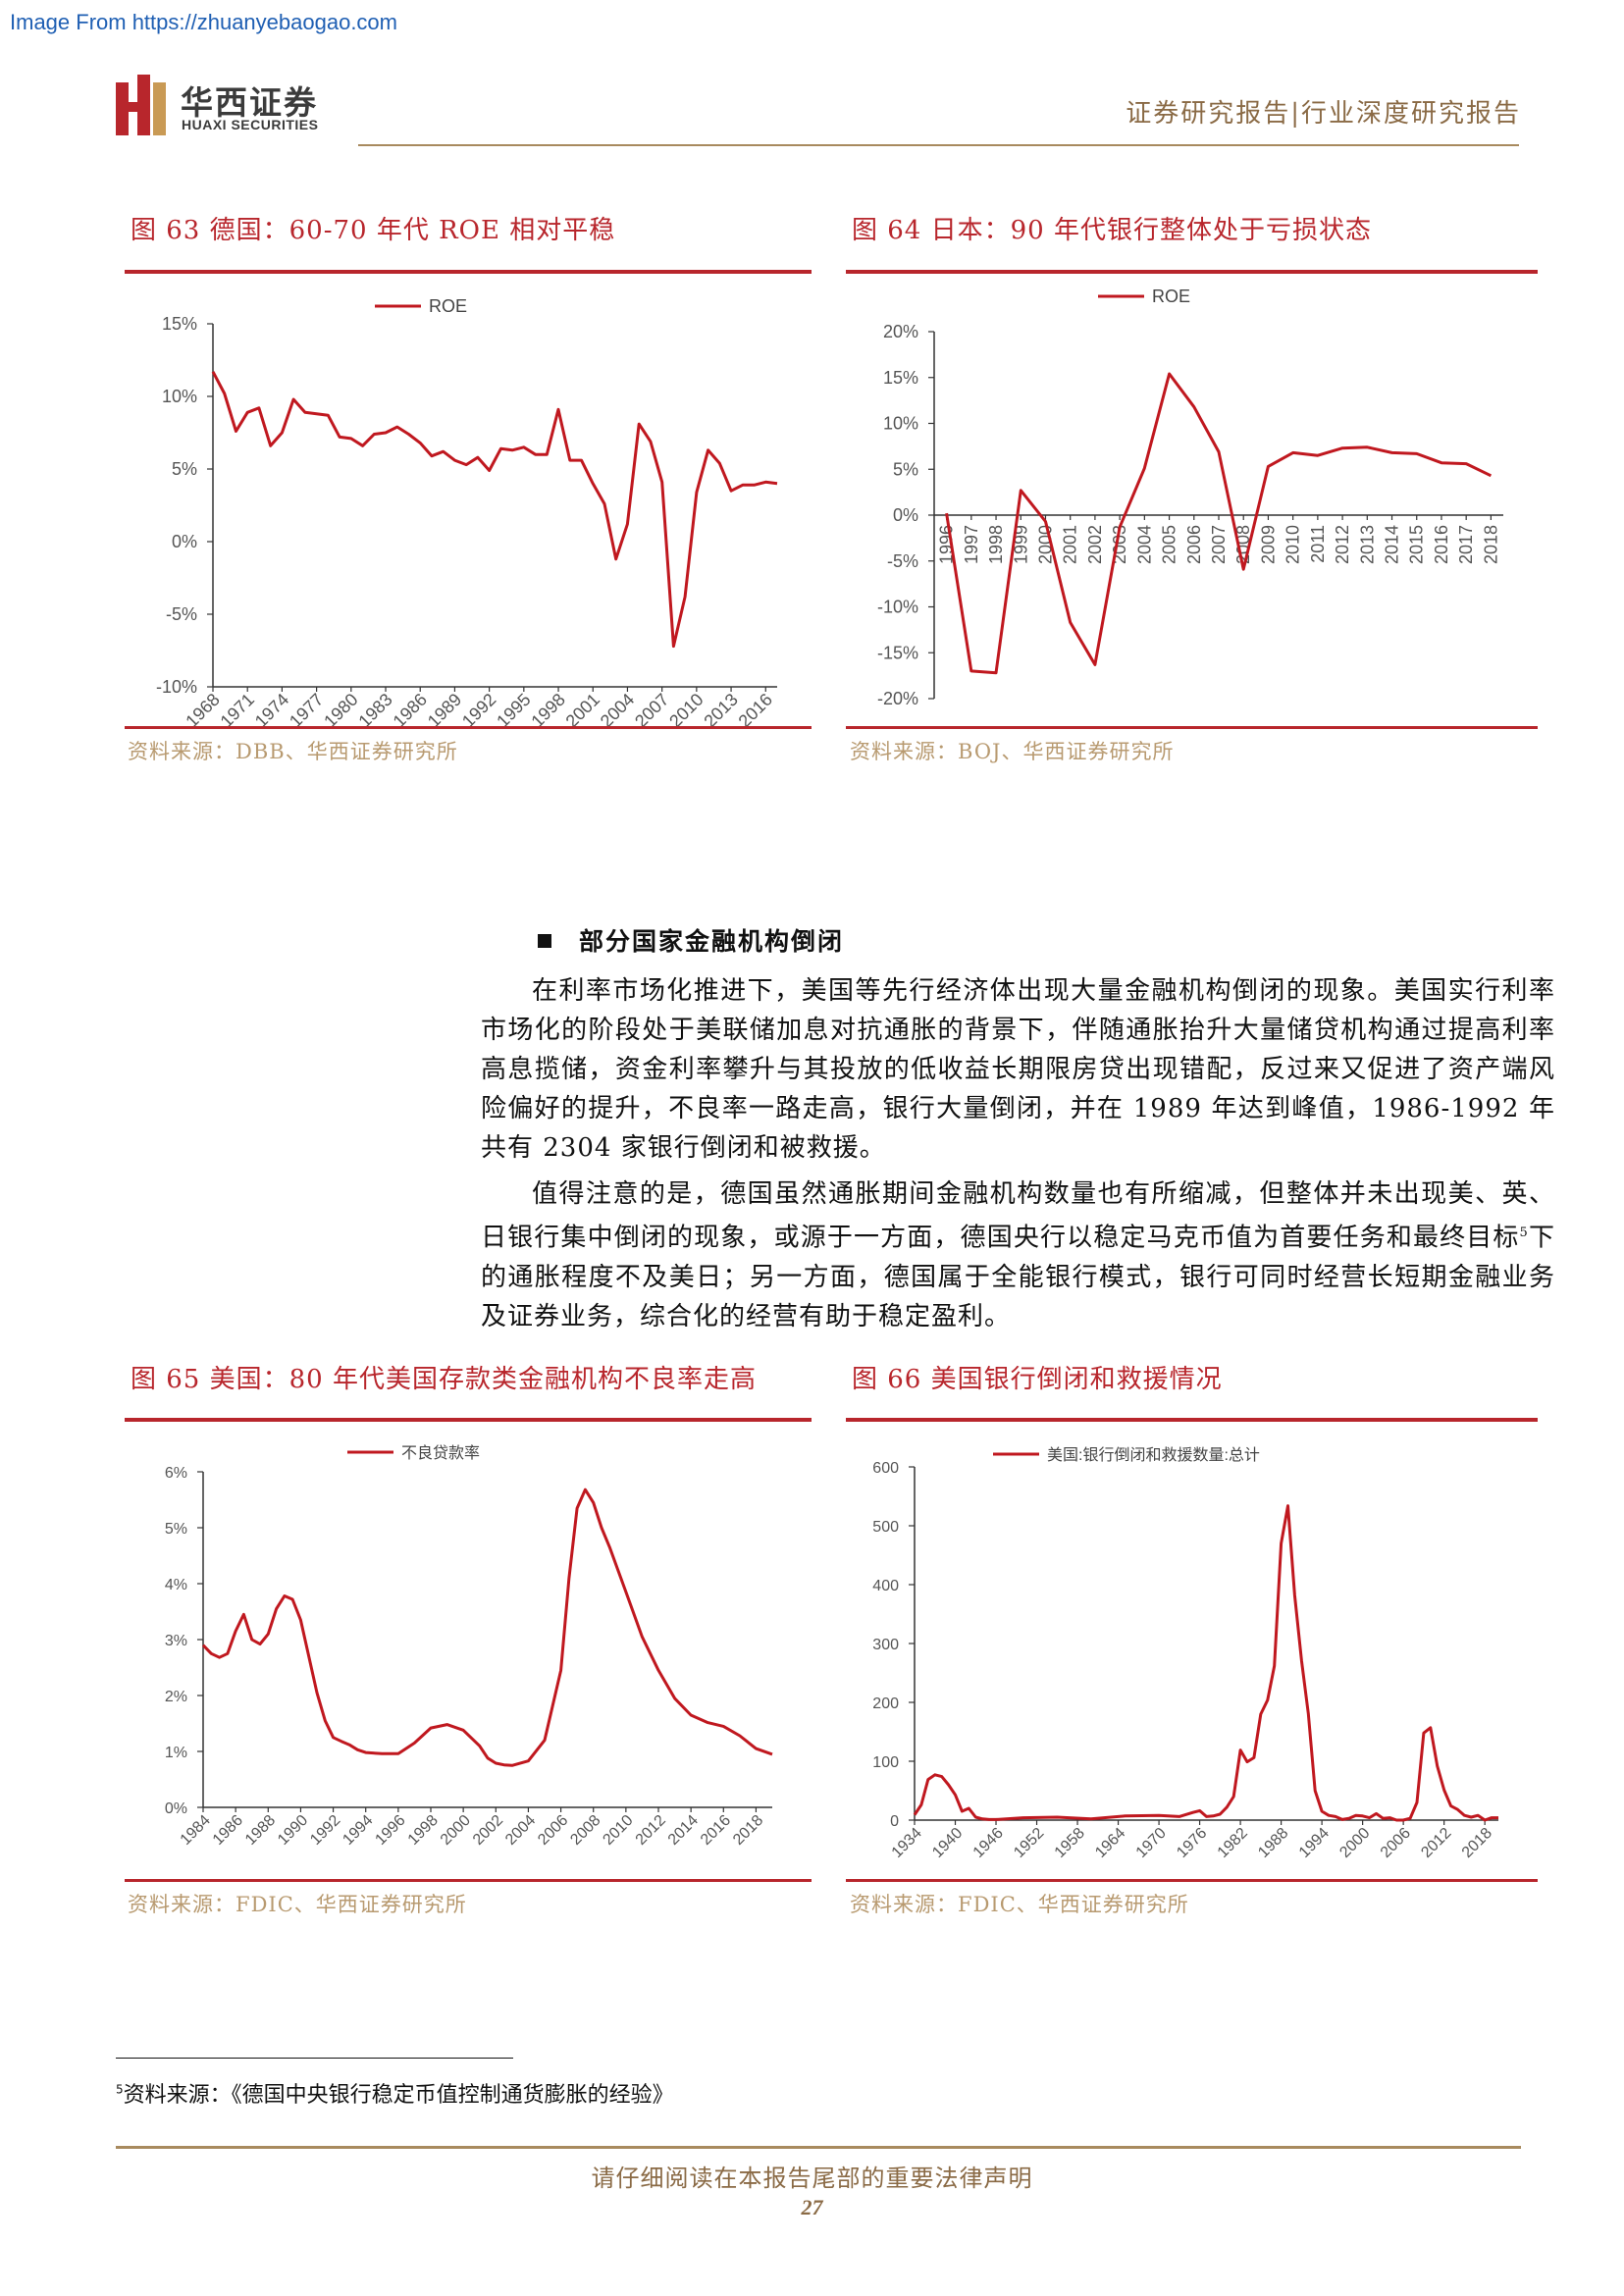  What do you see at coordinates (1037, 1379) in the screenshot?
I see `figure-66-title: 图 66 美国银行倒闭和救援情况` at bounding box center [1037, 1379].